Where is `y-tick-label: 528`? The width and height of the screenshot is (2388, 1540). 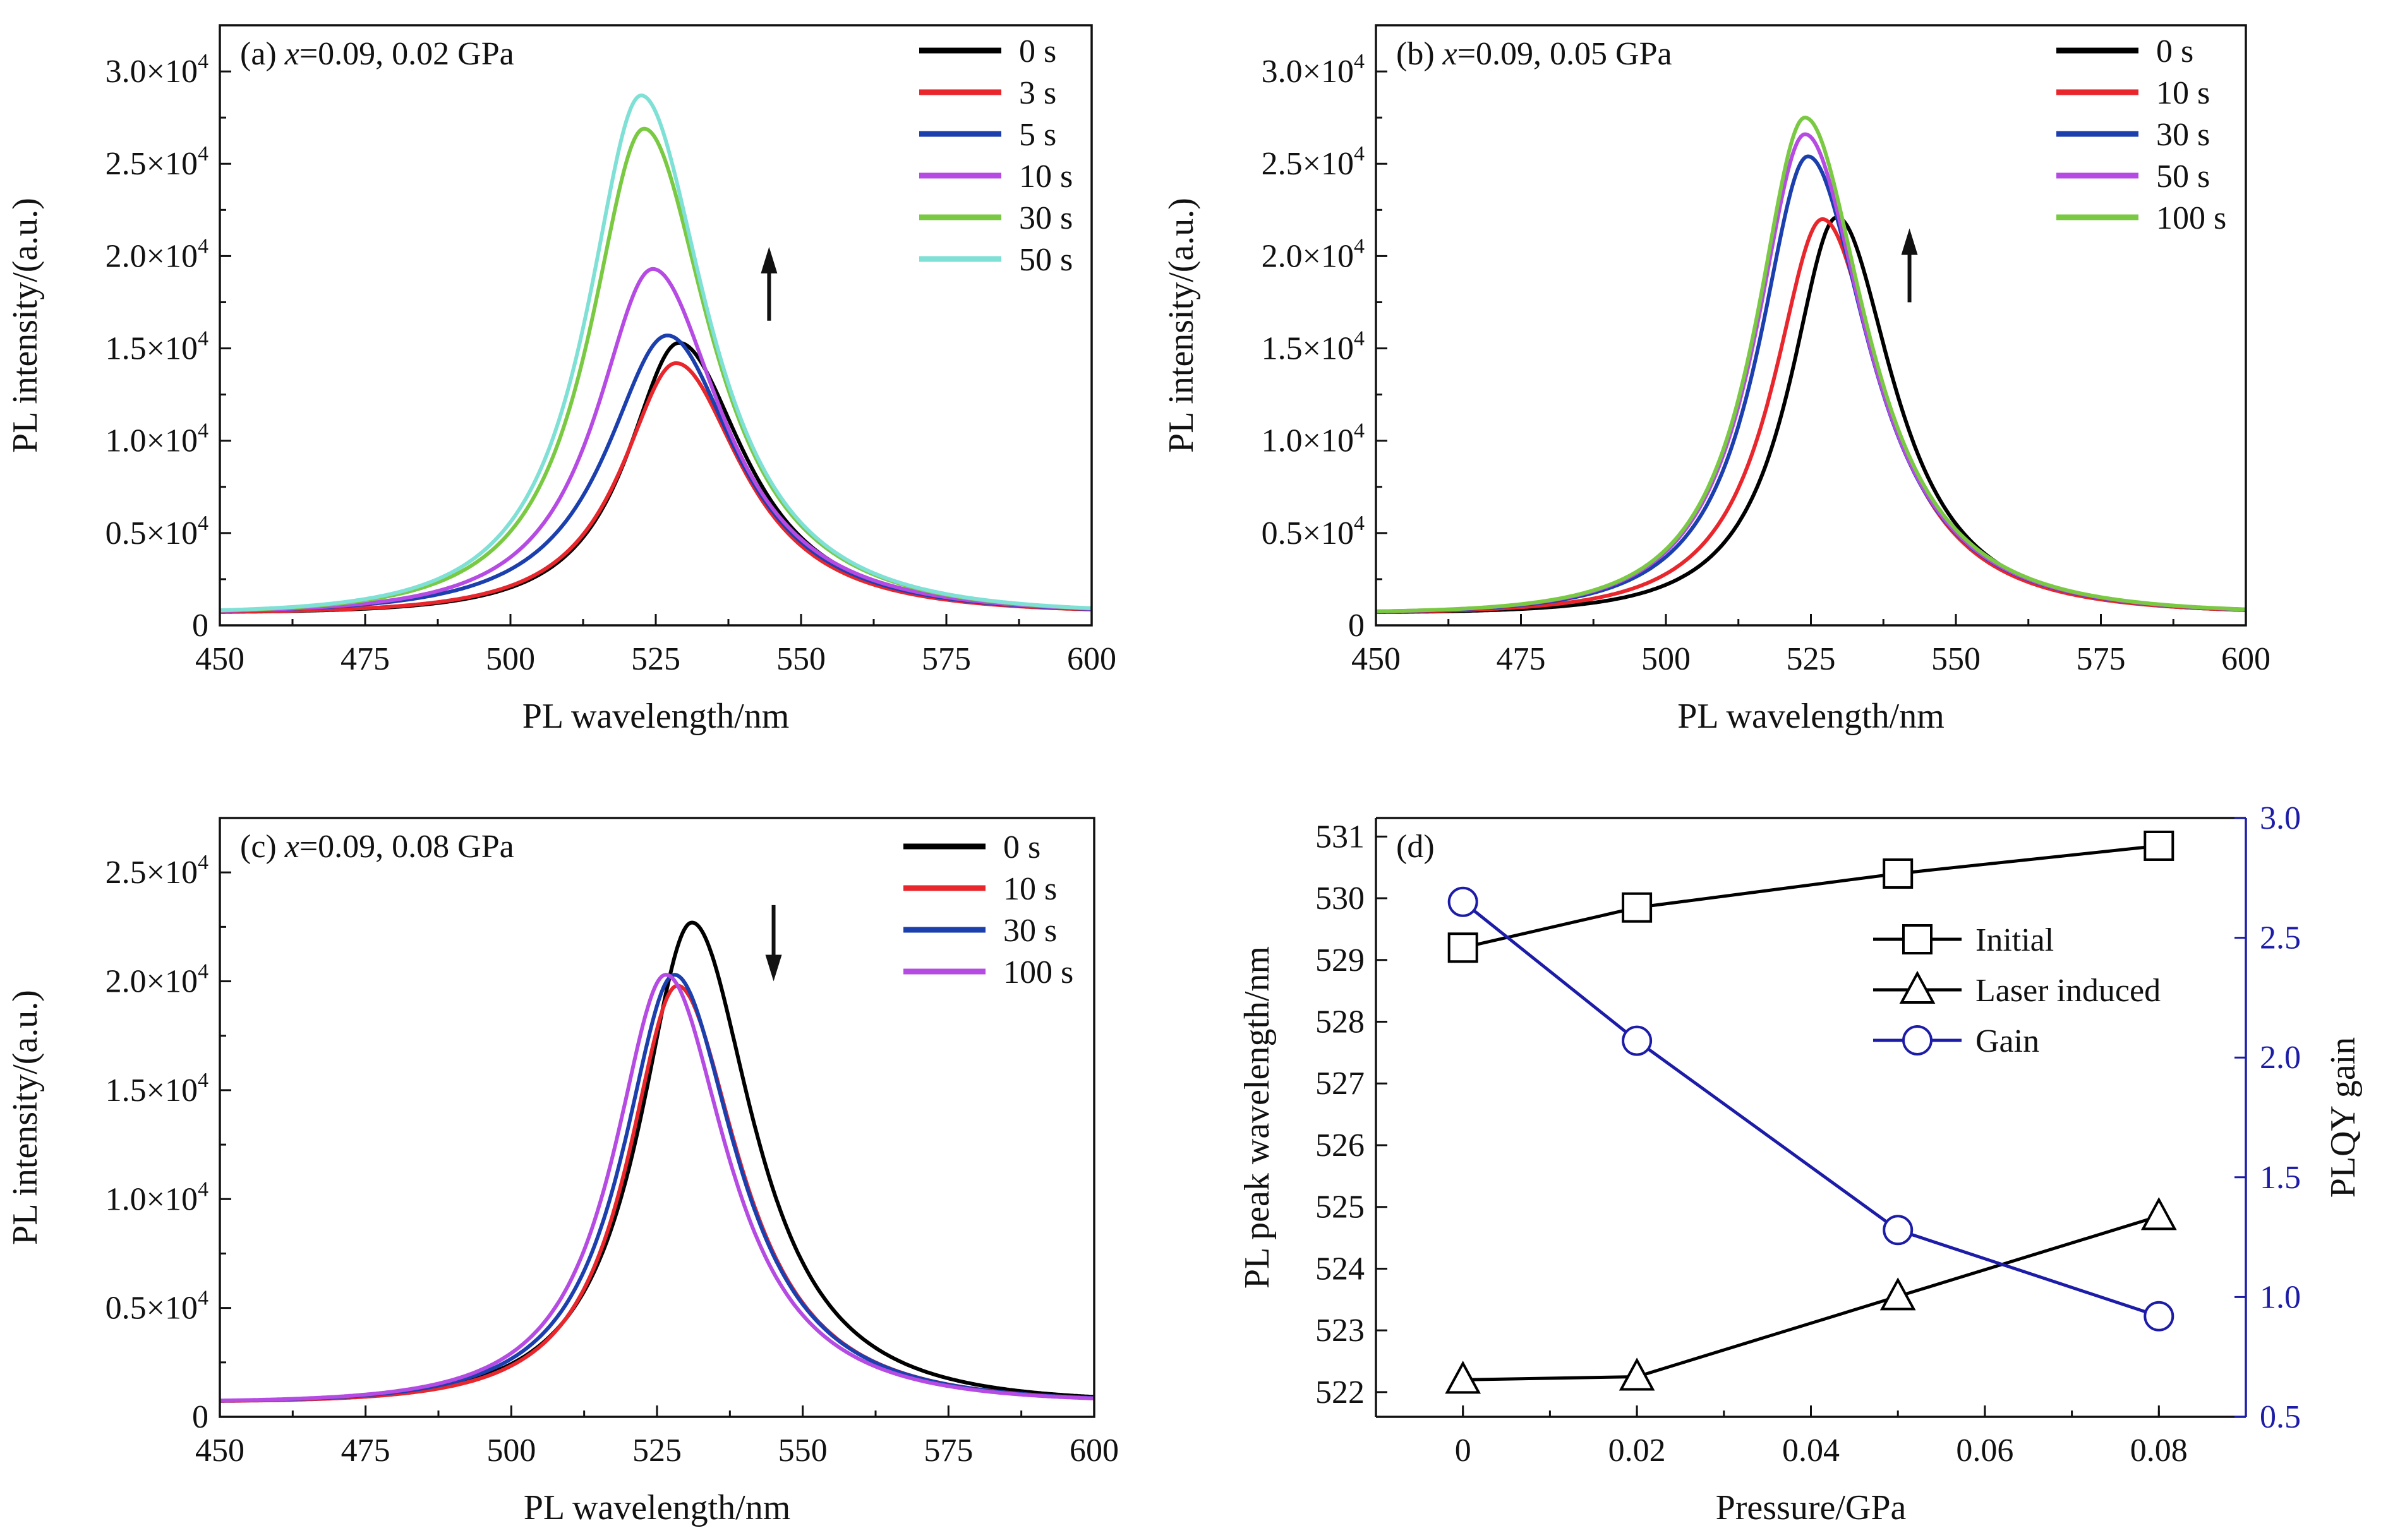
y-tick-label: 528 is located at coordinates (1340, 1022).